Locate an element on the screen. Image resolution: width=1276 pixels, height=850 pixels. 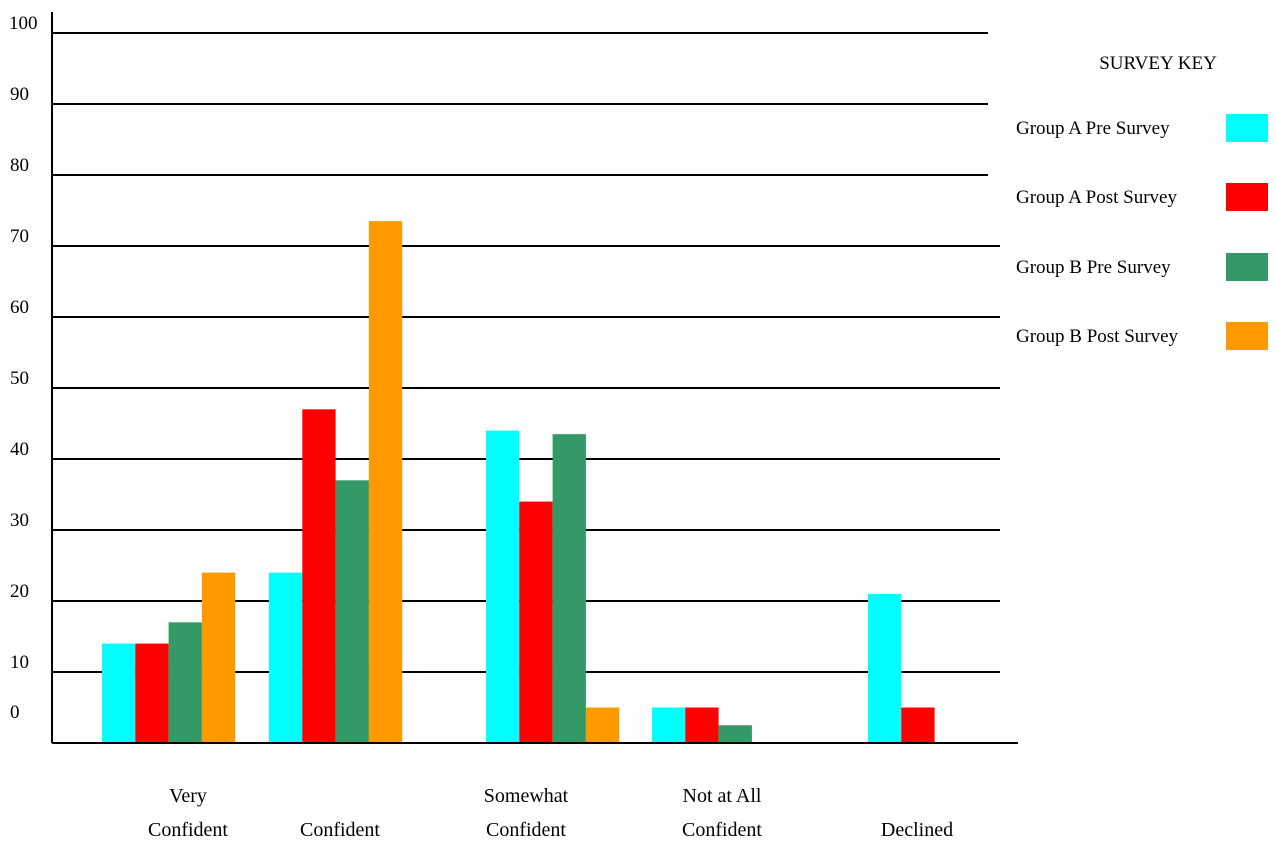
y-tick-label: 60 is located at coordinates (19, 307).